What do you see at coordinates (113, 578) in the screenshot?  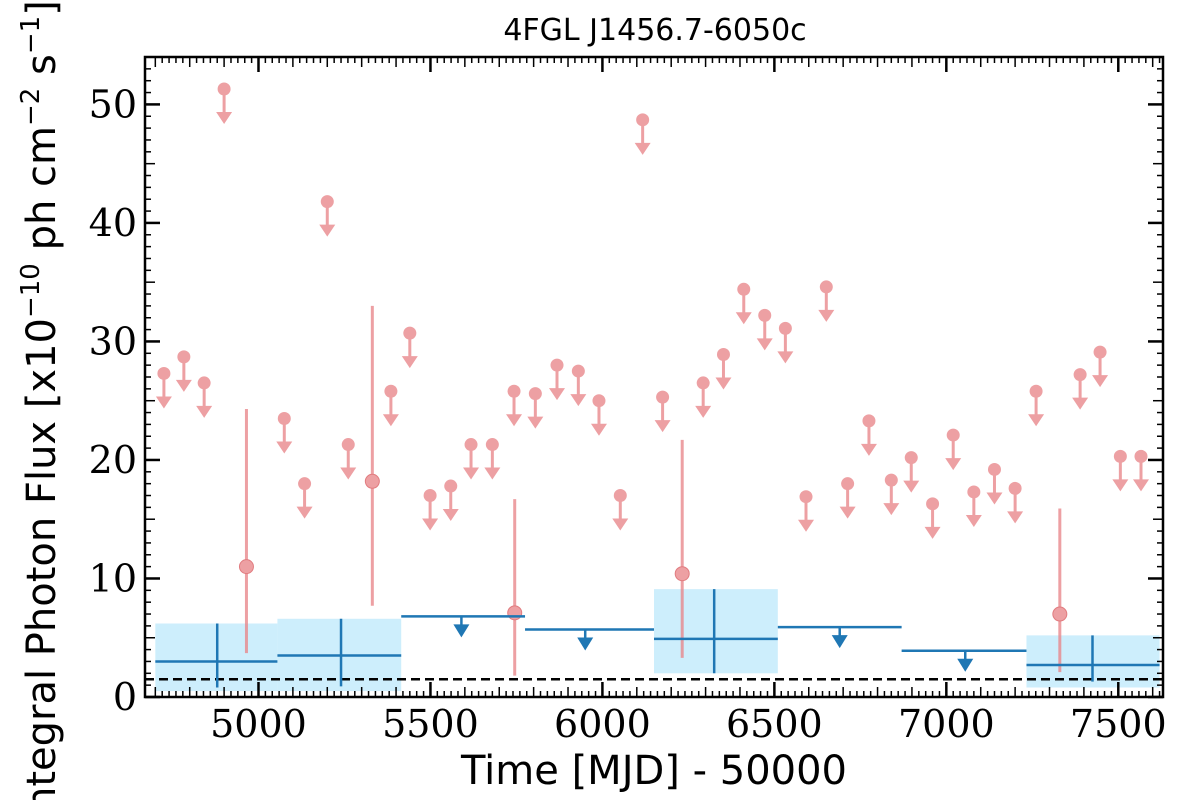 I see `y-tick-label: 10` at bounding box center [113, 578].